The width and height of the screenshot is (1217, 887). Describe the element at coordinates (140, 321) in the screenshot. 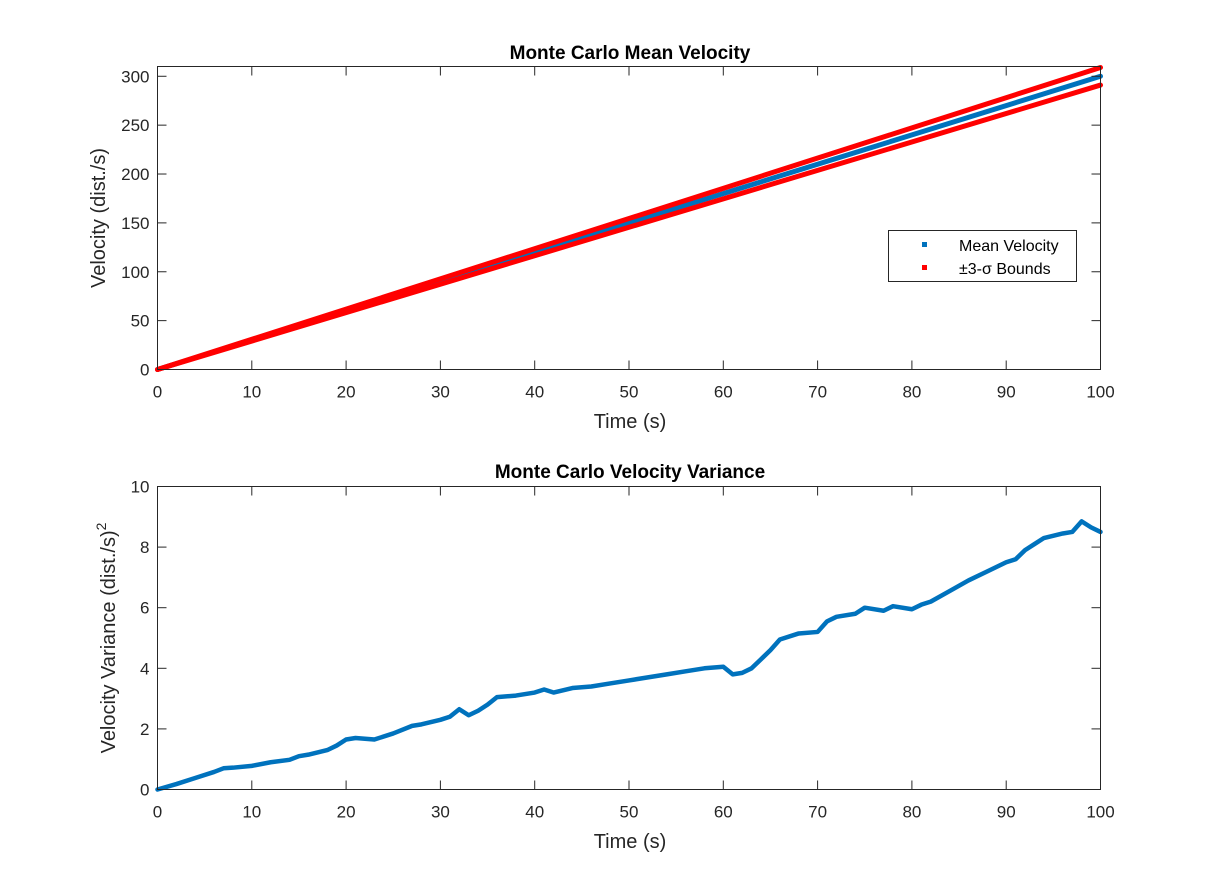

I see `y-tick-label: 50` at that location.